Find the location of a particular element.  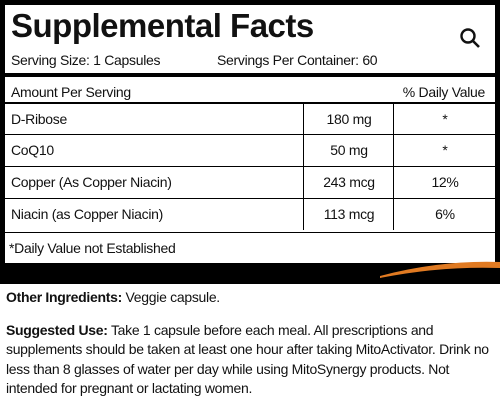

footnote: *Daily Value not Established is located at coordinates (92, 248).